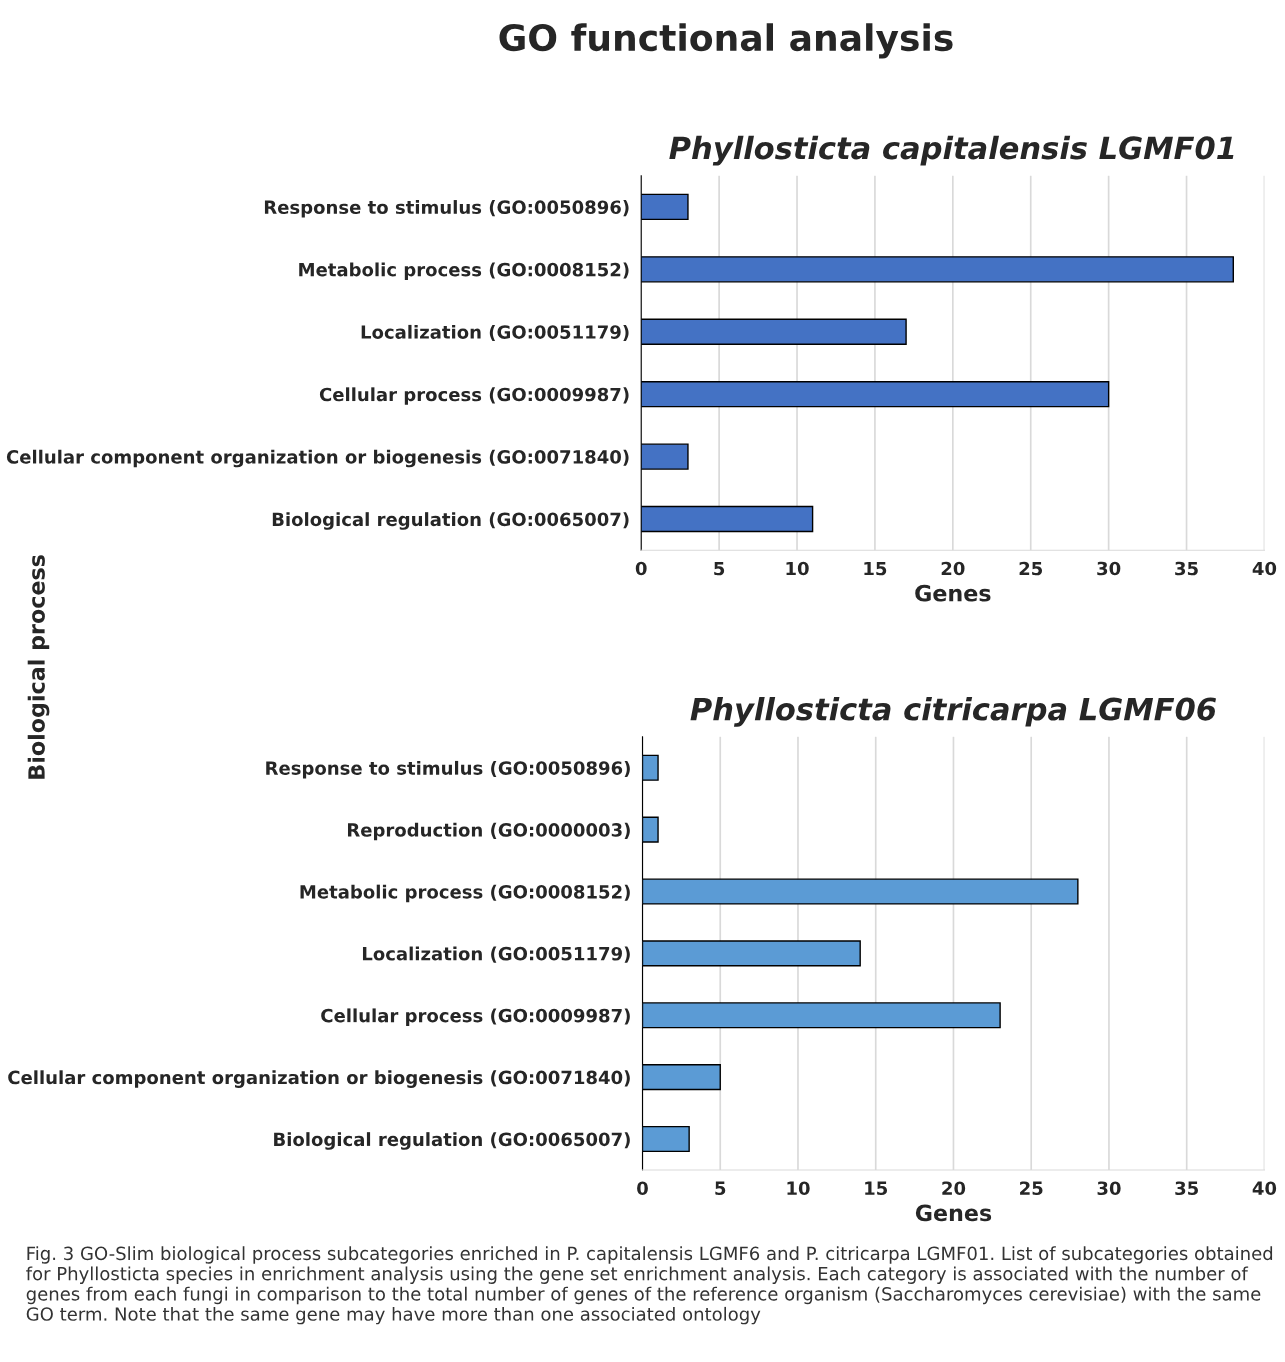  Describe the element at coordinates (38, 667) in the screenshot. I see `y-axis-title: Biological process` at that location.